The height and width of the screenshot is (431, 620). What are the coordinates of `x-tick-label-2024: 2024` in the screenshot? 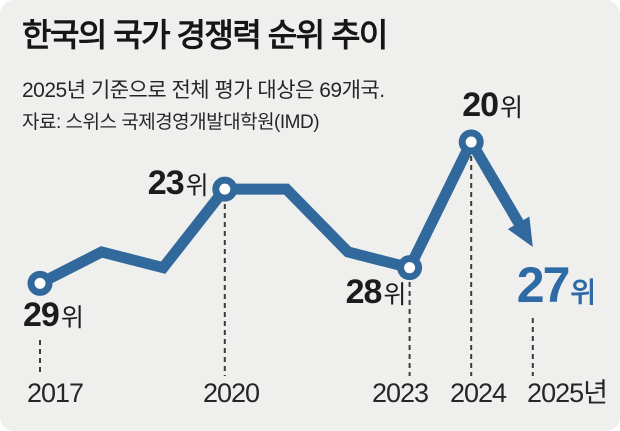 It's located at (478, 393).